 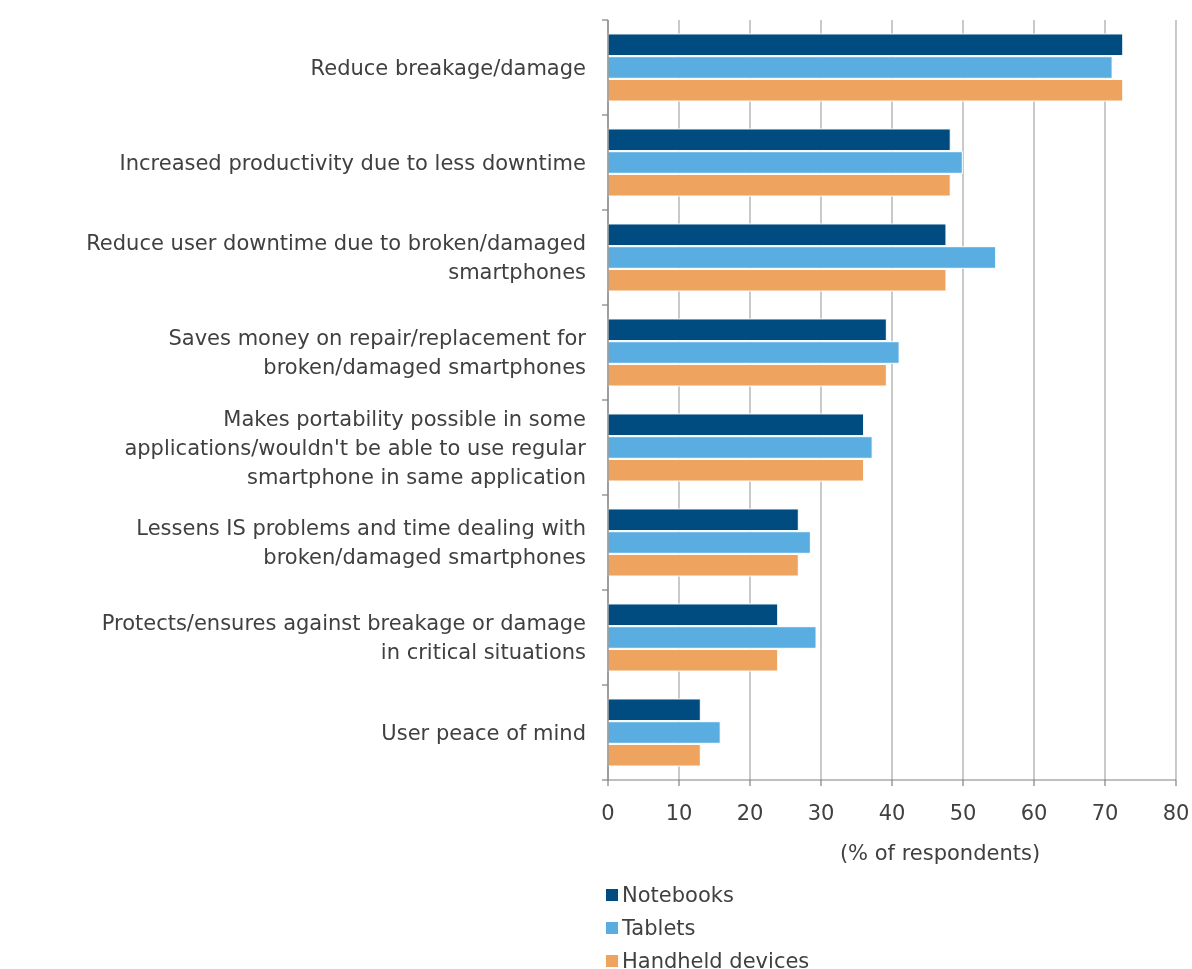 I want to click on y-tick-label: Reduce breakage/damage, so click(x=448, y=67).